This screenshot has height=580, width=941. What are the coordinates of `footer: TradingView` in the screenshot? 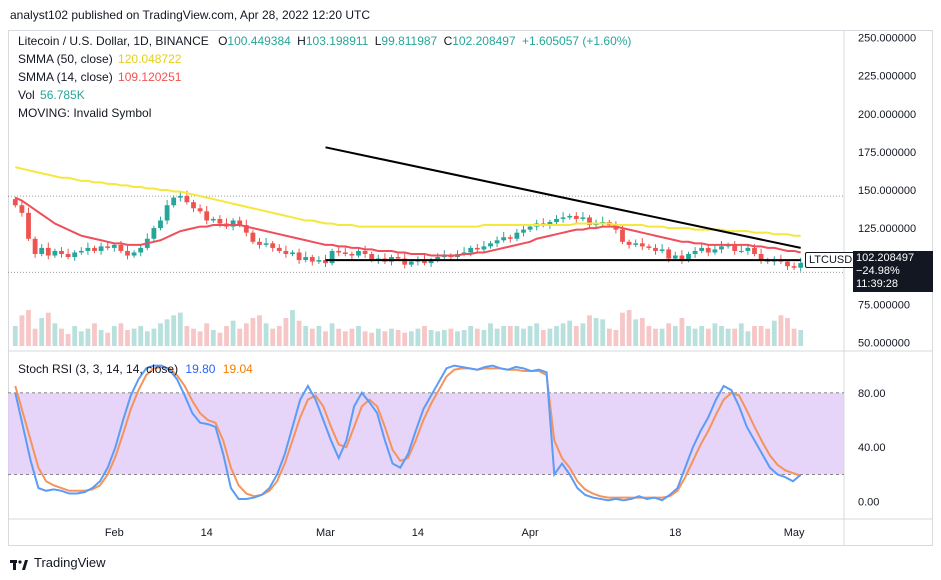 It's located at (58, 562).